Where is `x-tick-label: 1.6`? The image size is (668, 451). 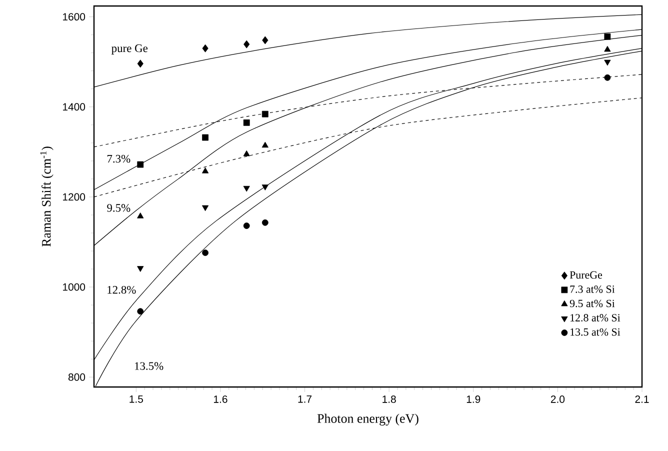
x-tick-label: 1.6 is located at coordinates (221, 399).